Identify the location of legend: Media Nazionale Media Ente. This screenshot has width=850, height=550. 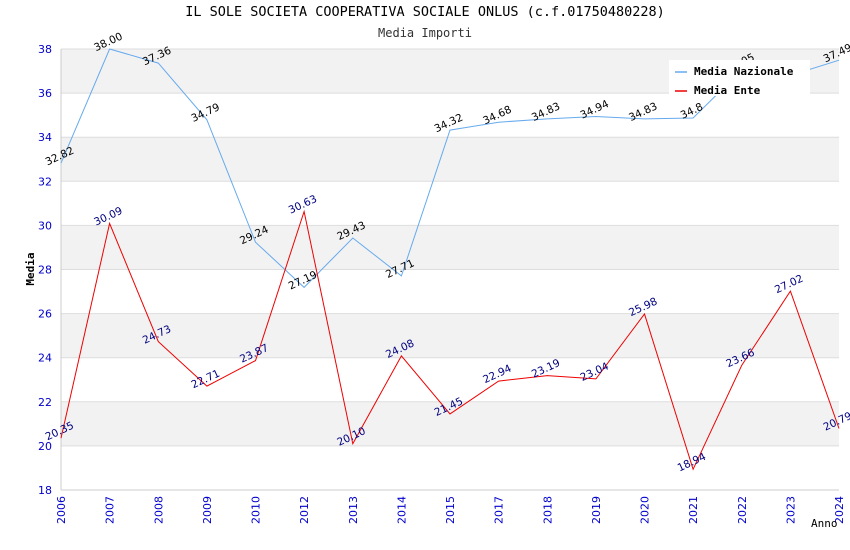
(739, 78).